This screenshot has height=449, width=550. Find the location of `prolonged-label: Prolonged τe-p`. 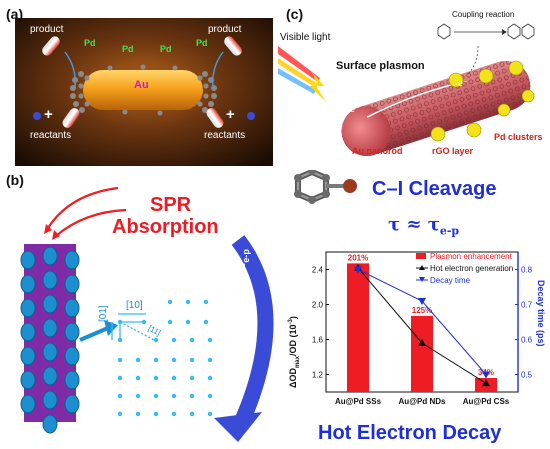

prolonged-label: Prolonged τe-p is located at coordinates (241, 295).